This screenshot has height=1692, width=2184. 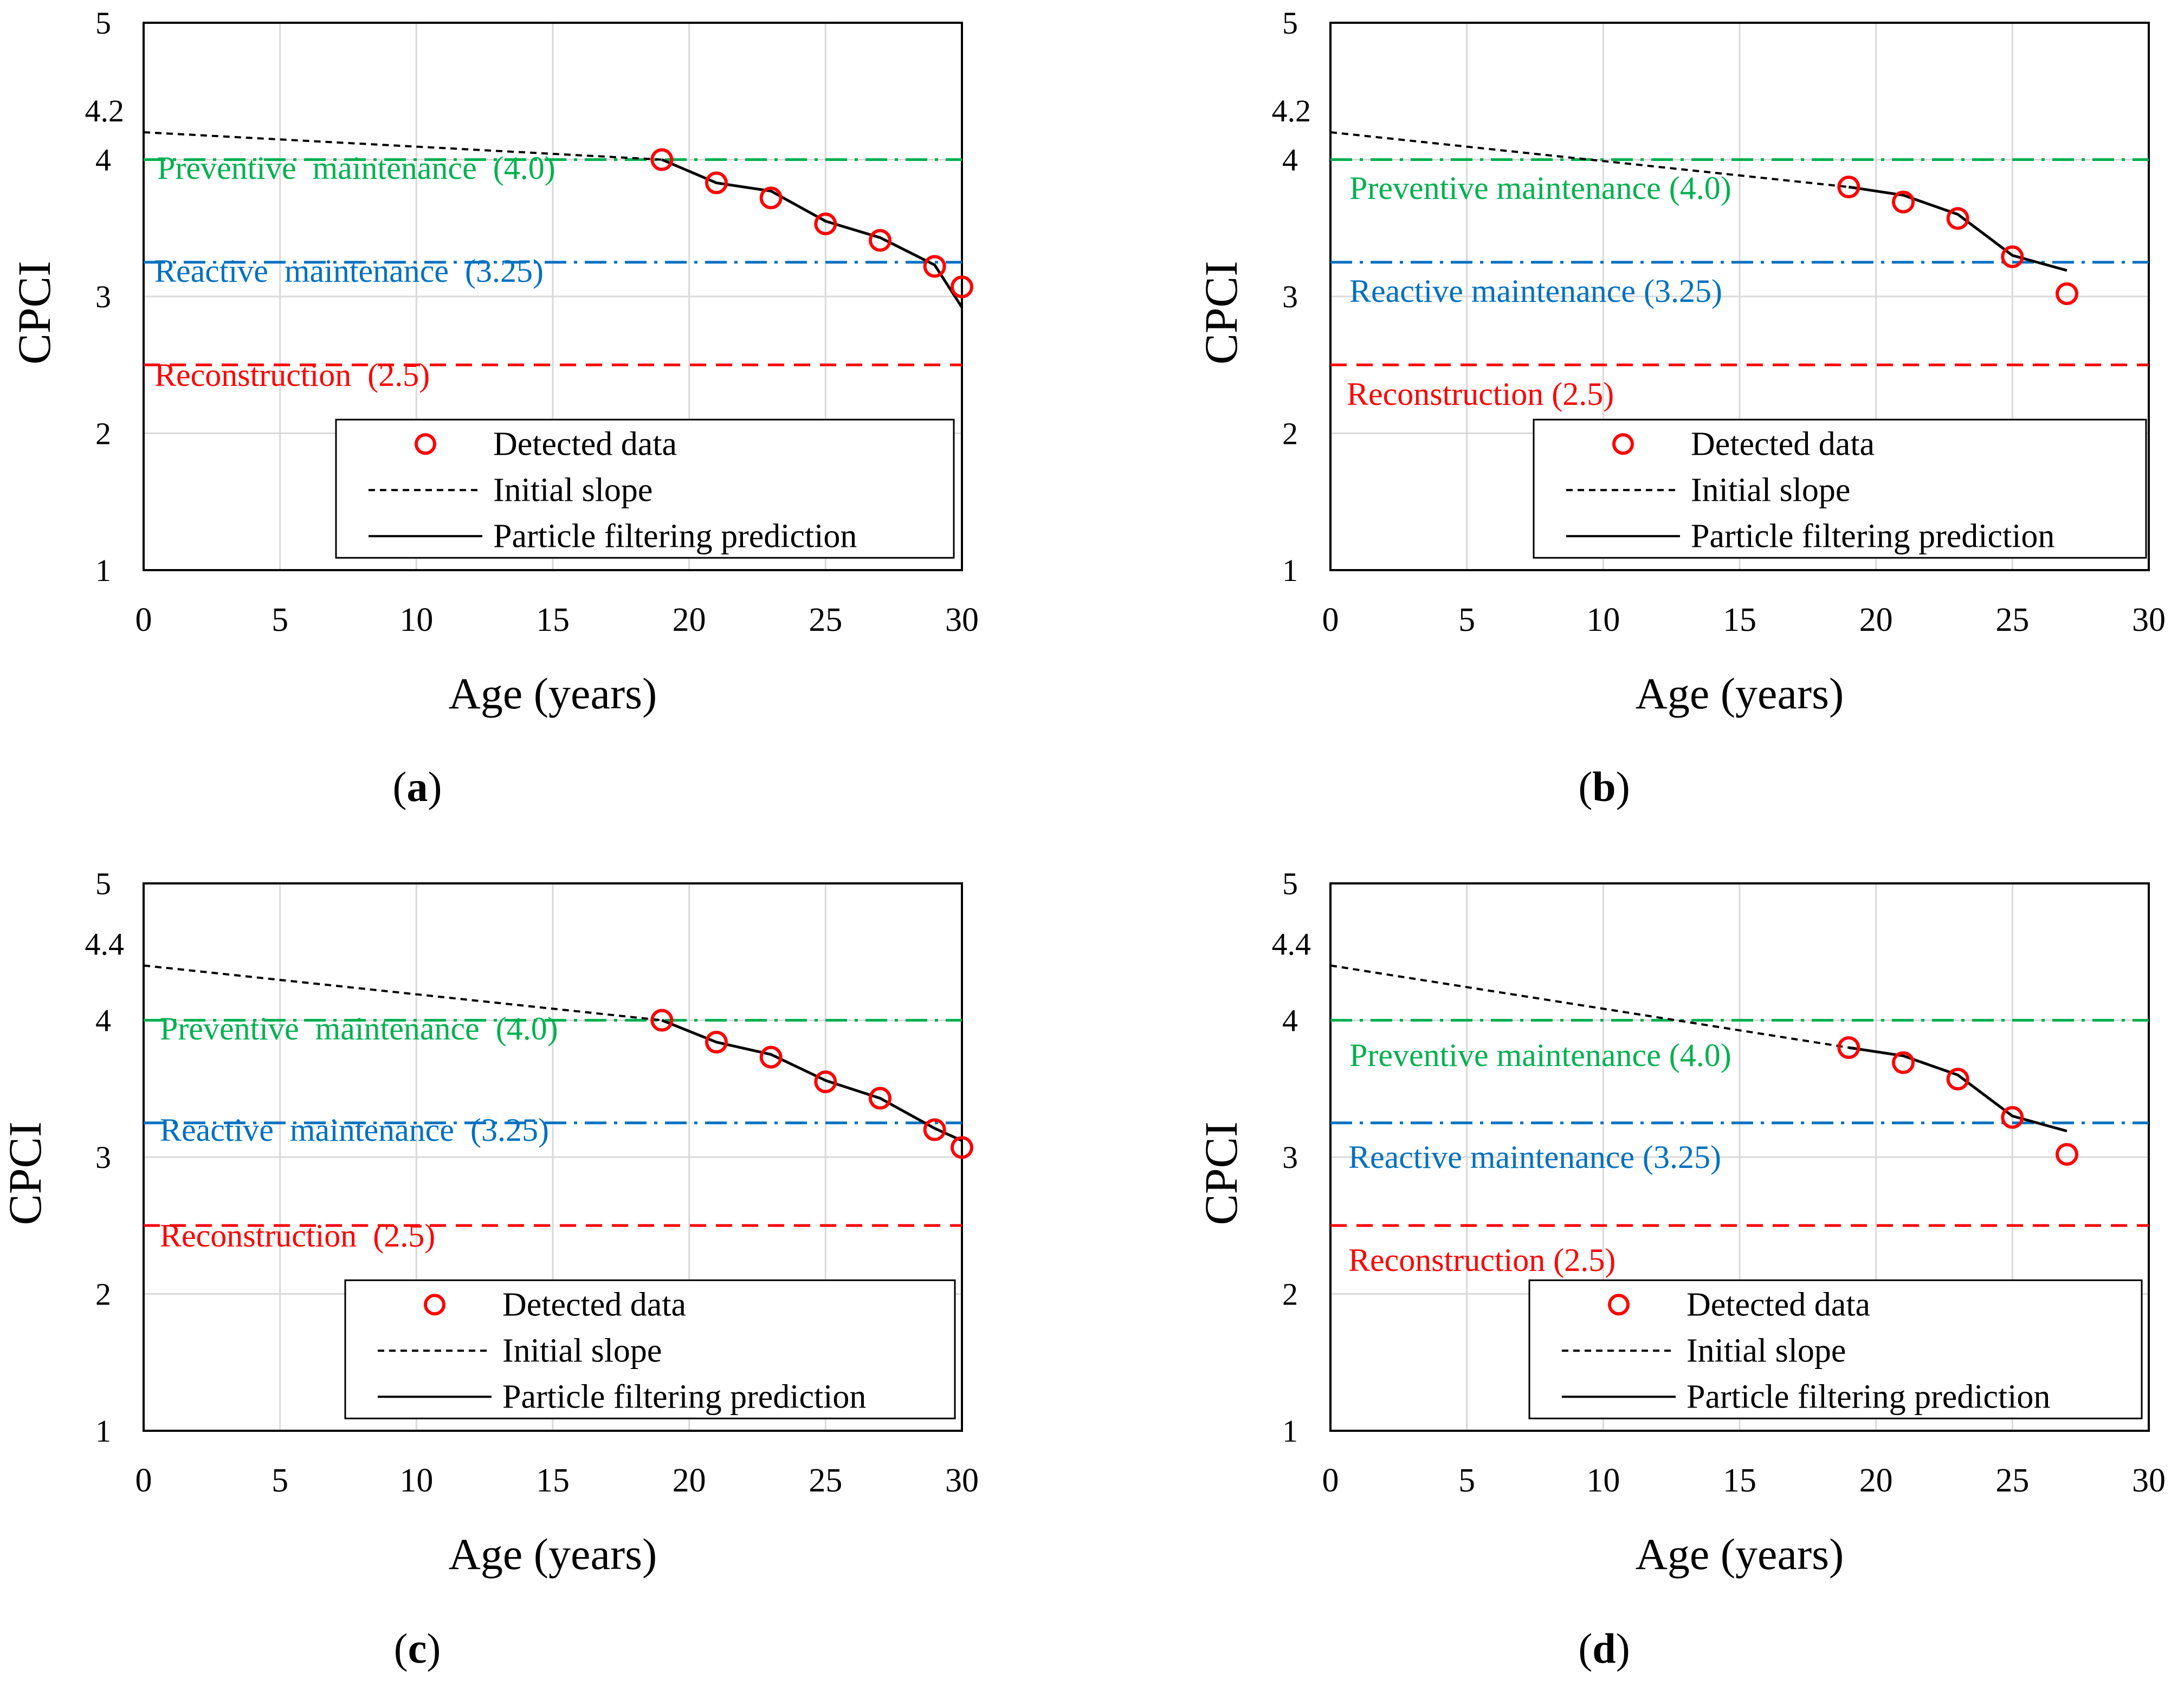 I want to click on panel-caption: (a), so click(x=418, y=786).